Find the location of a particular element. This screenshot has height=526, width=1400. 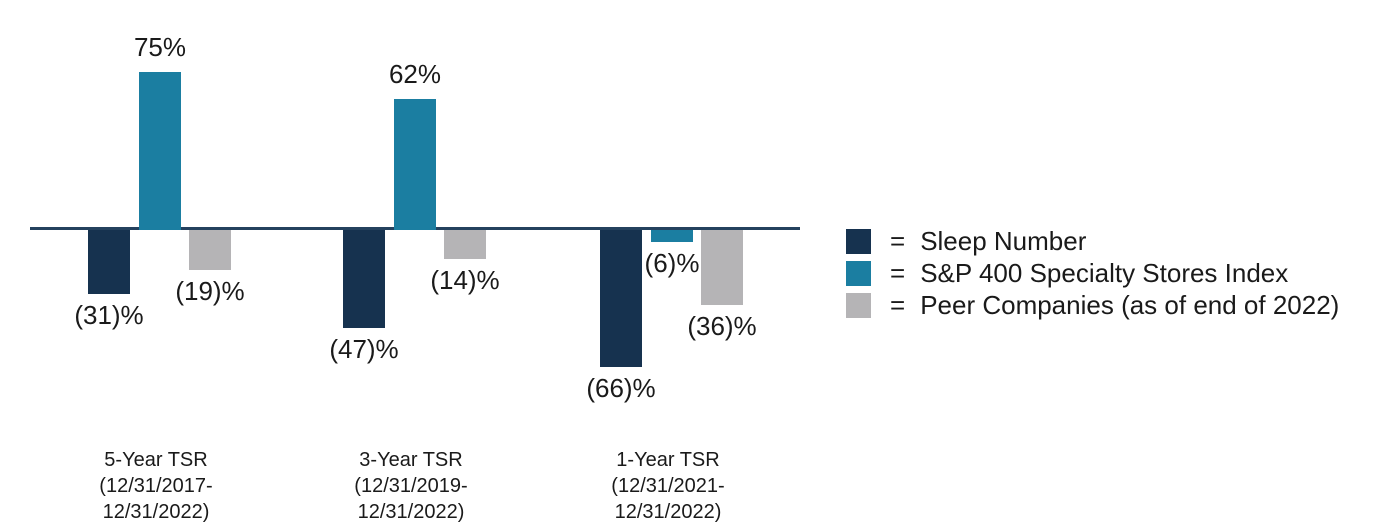

x-axis-label-line: (12/31/2019- is located at coordinates (411, 486).